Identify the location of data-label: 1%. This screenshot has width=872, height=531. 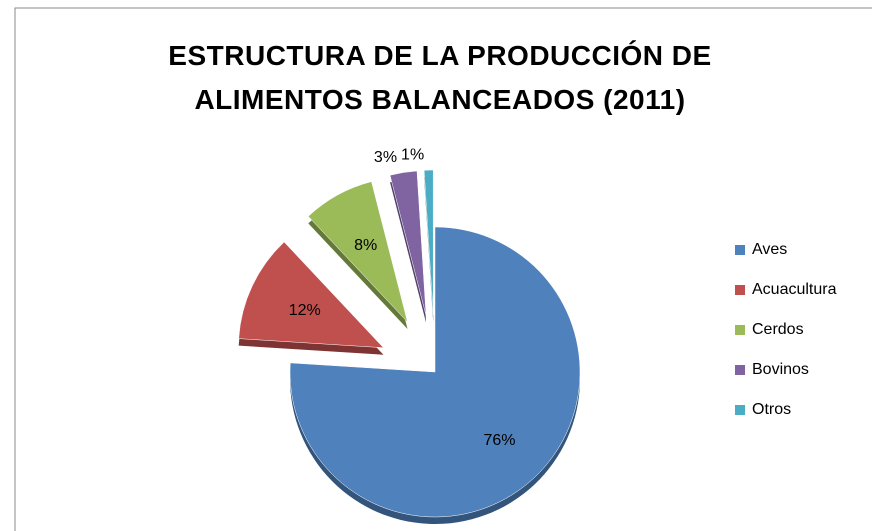
(412, 154).